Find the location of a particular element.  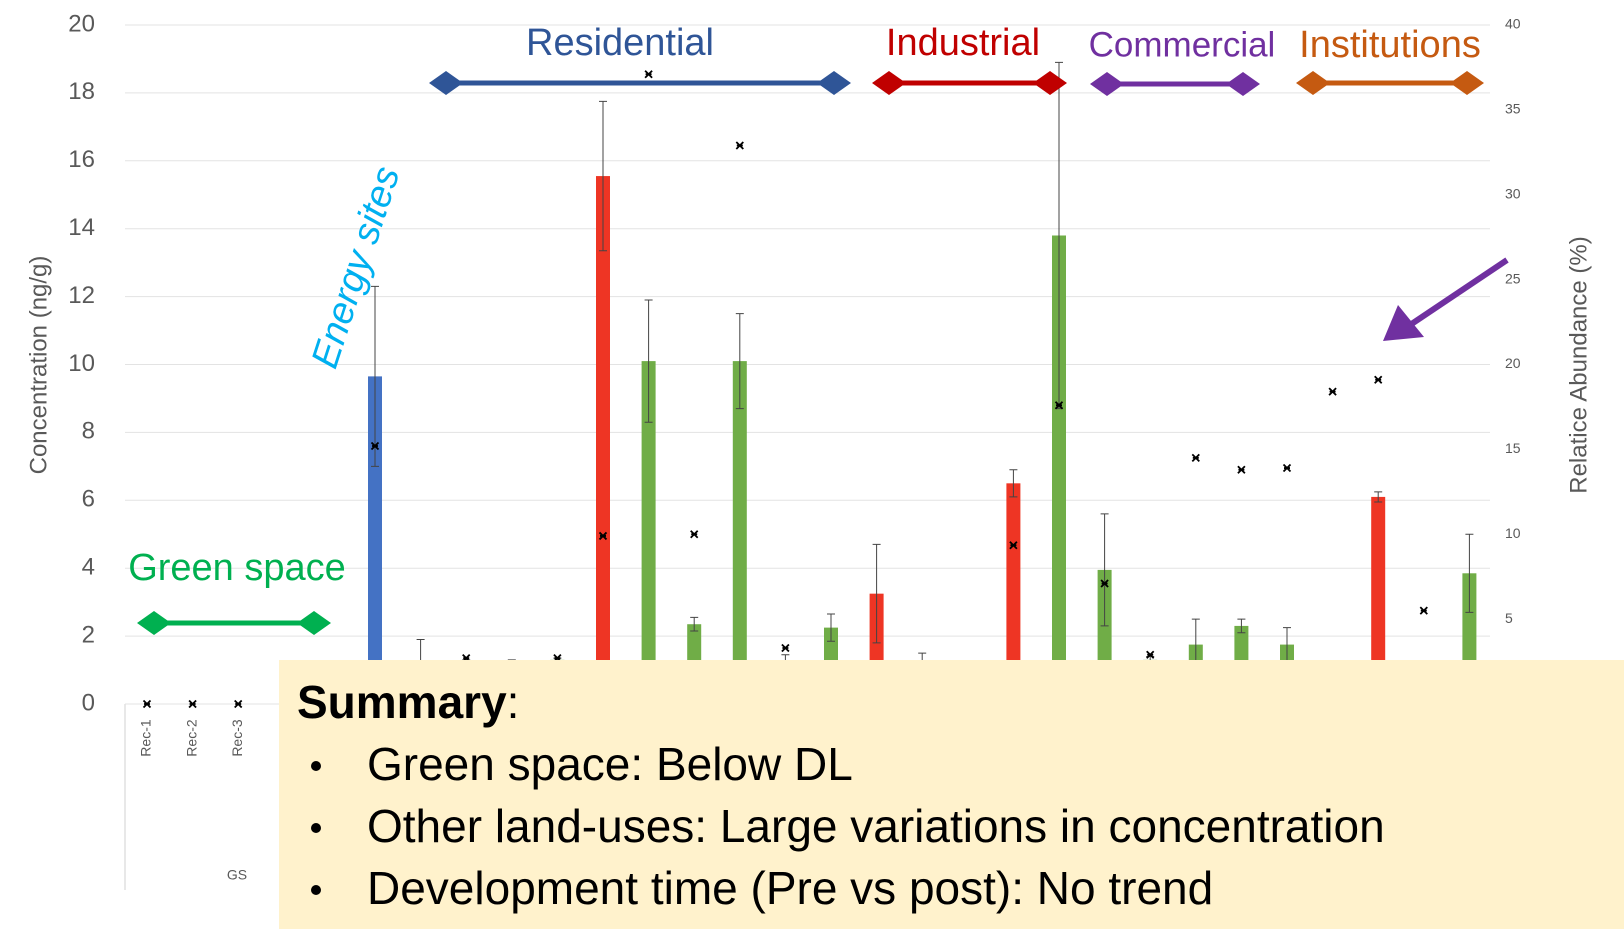

summary-bullet: Green space: Below DL is located at coordinates (610, 764).